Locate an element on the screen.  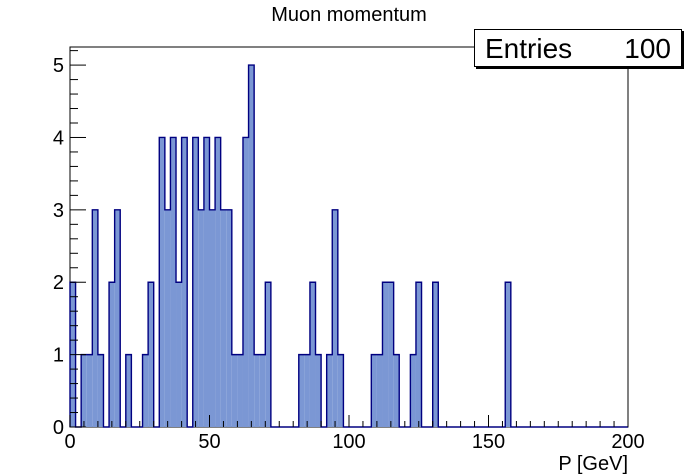
x-tick-label: 0 is located at coordinates (69, 442).